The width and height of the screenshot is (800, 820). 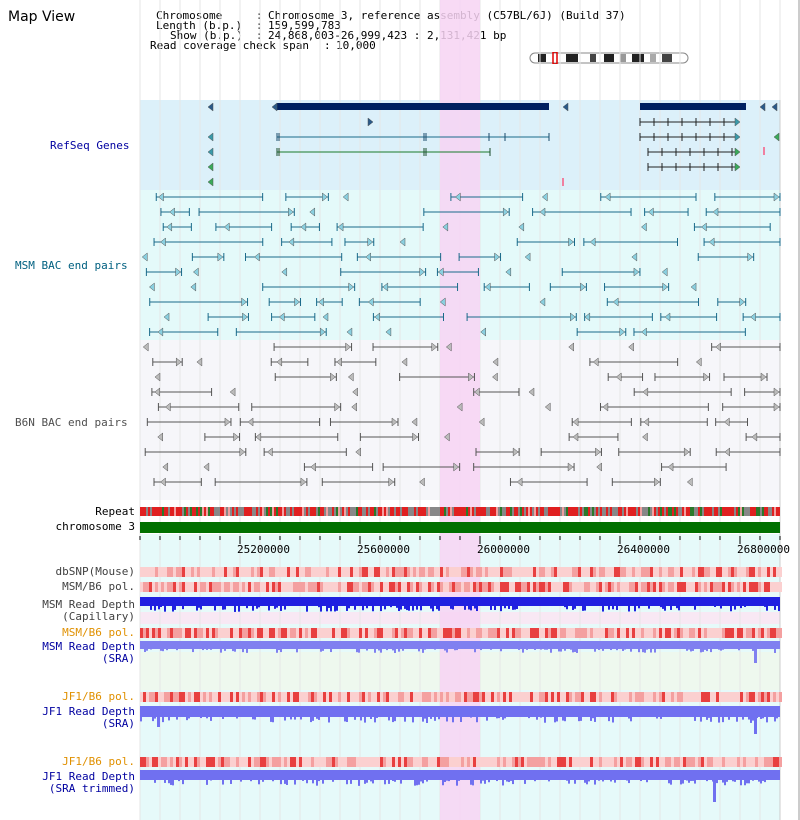 What do you see at coordinates (71, 265) in the screenshot?
I see `track-label-msm-bac: MSM BAC end pairs` at bounding box center [71, 265].